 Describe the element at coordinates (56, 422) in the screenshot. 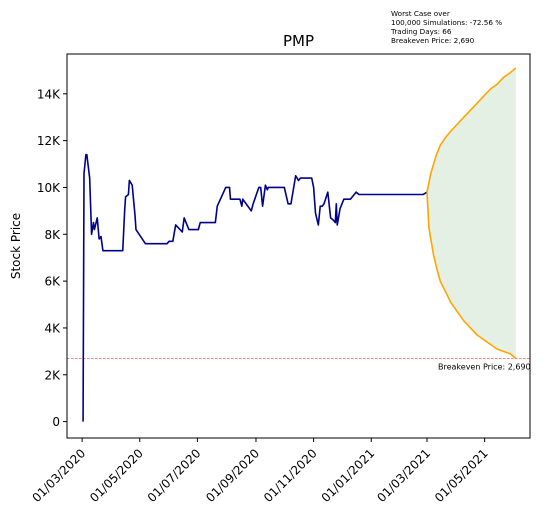

I see `y-tick-label: 0` at that location.